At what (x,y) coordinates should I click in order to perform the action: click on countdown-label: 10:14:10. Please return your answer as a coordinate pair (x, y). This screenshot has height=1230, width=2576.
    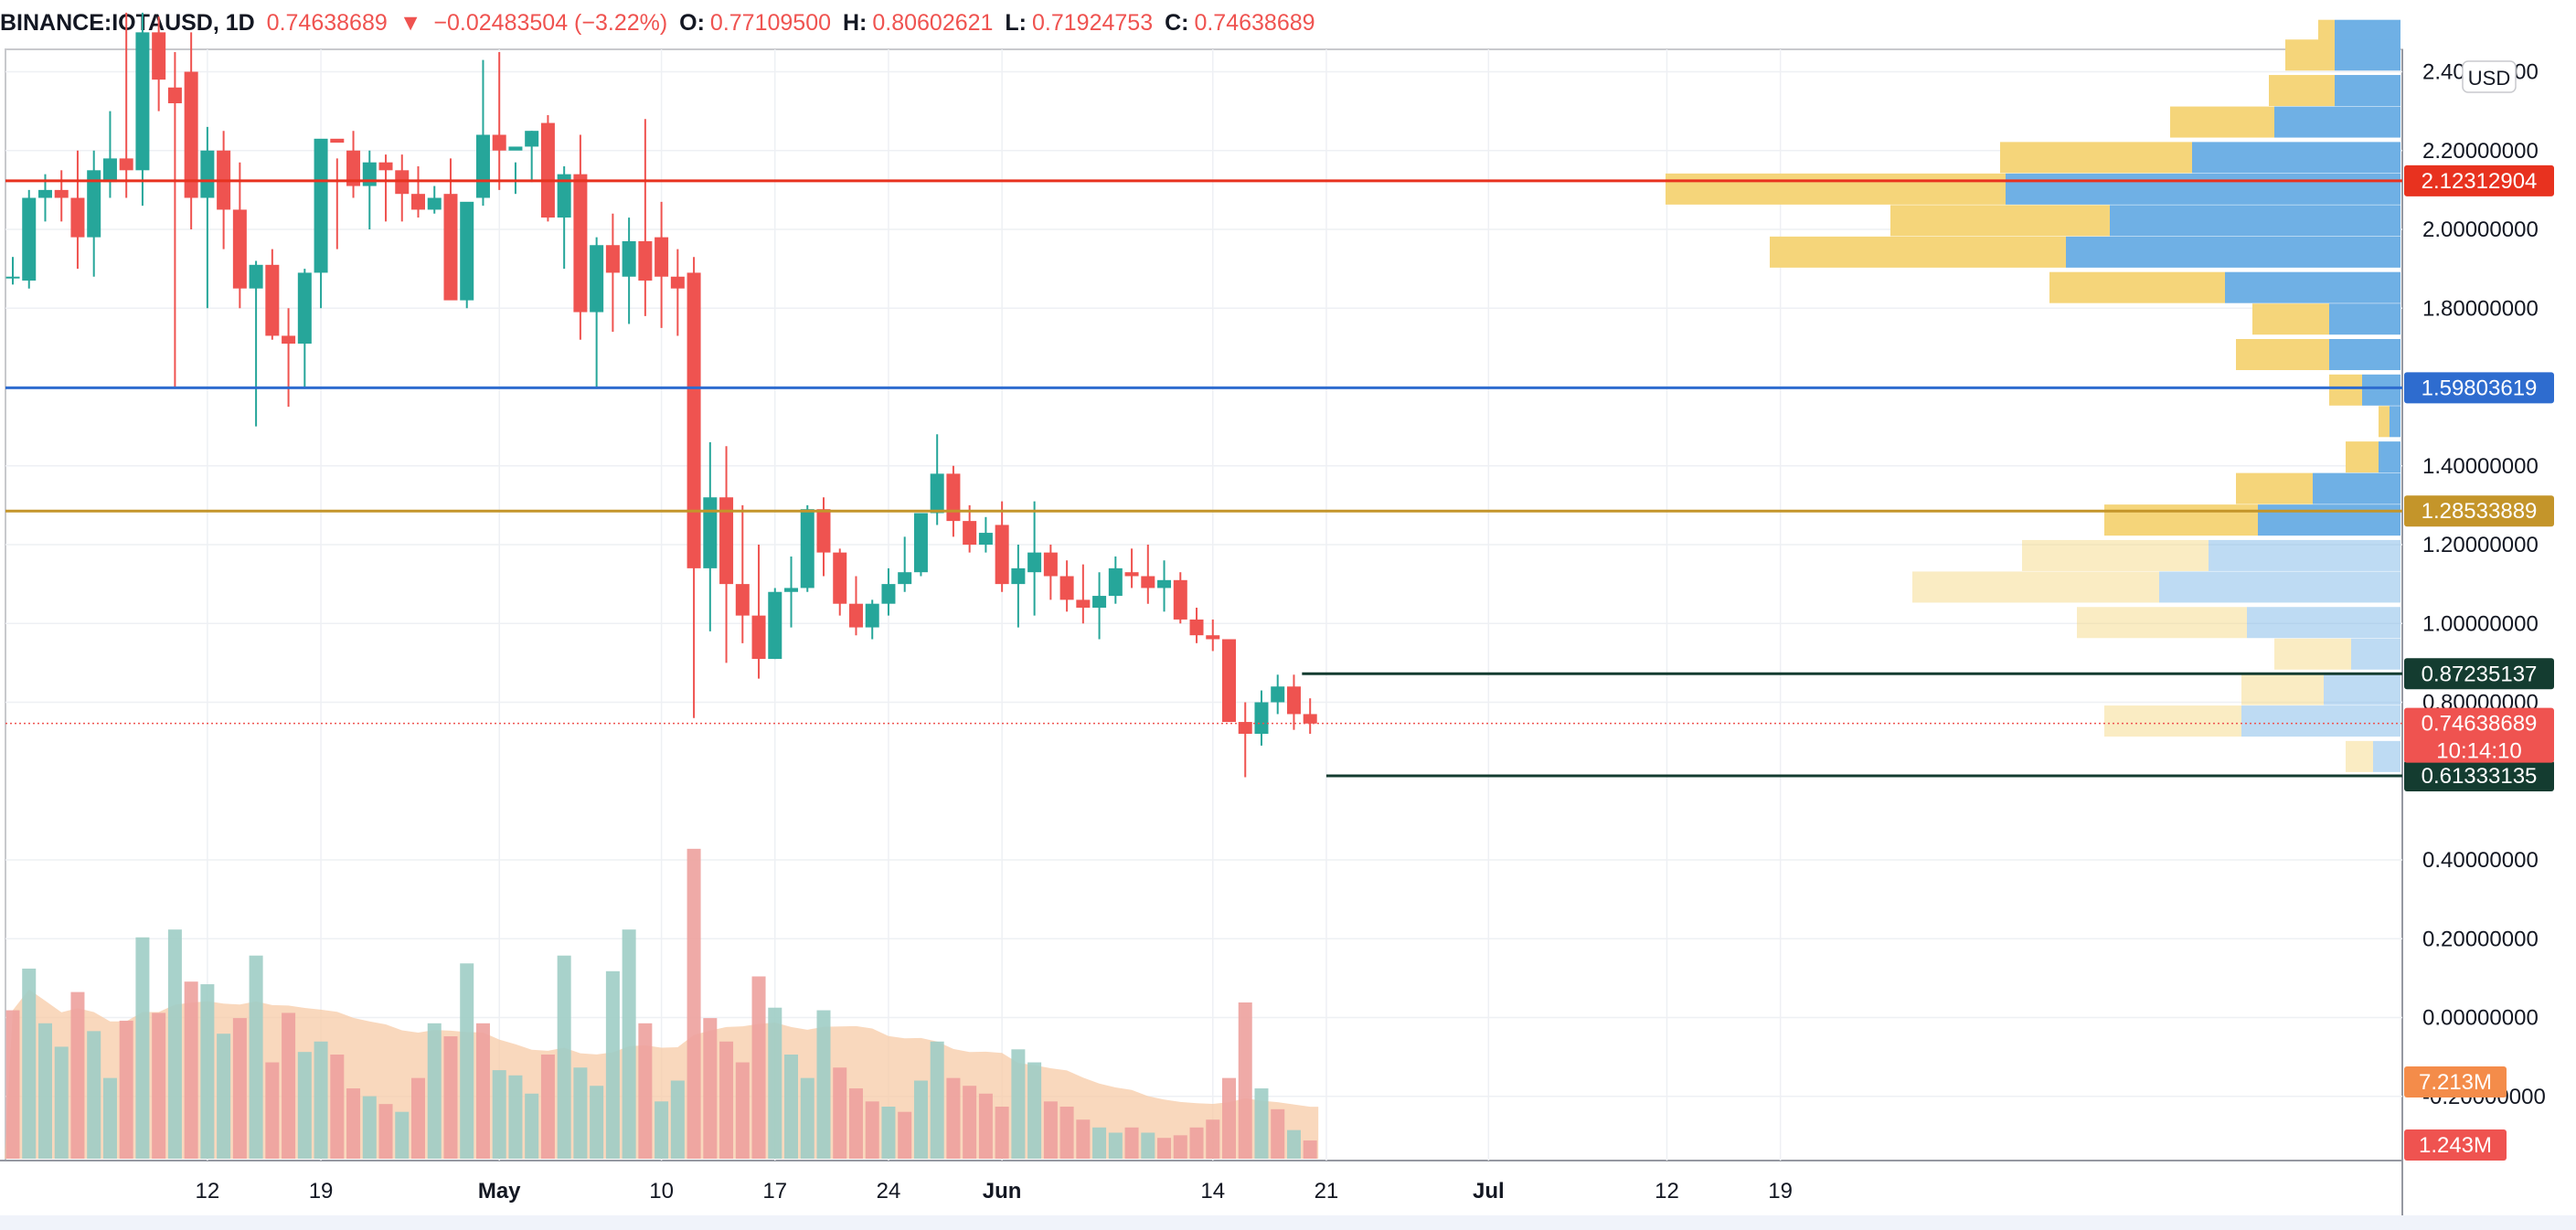
    Looking at the image, I should click on (2478, 751).